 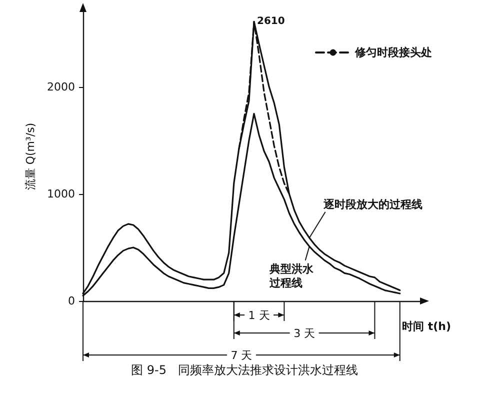 I want to click on data-label: 2610, so click(x=271, y=22).